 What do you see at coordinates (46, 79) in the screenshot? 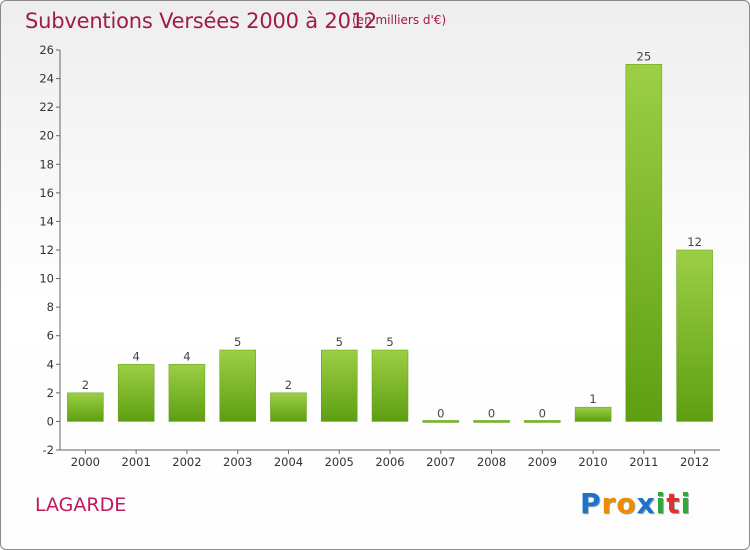
I see `y-tick-label: 24` at bounding box center [46, 79].